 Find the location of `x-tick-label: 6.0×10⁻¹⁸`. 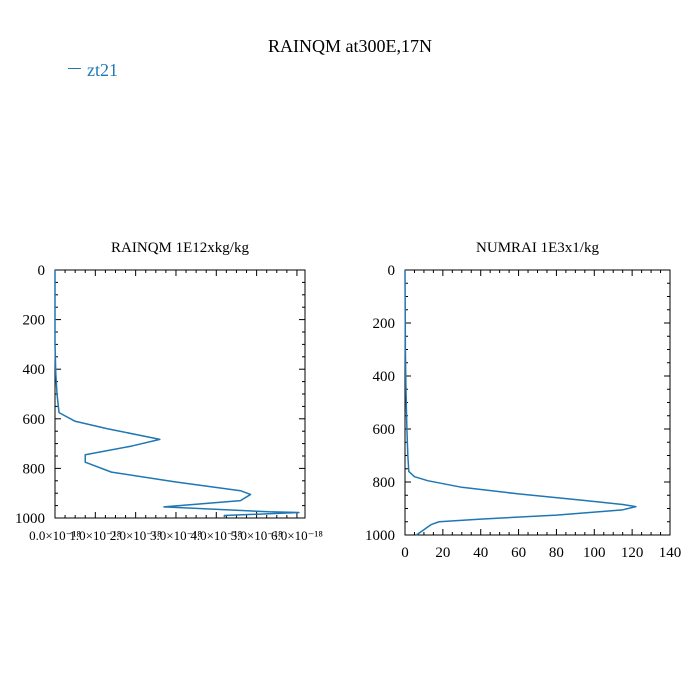

x-tick-label: 6.0×10⁻¹⁸ is located at coordinates (297, 535).